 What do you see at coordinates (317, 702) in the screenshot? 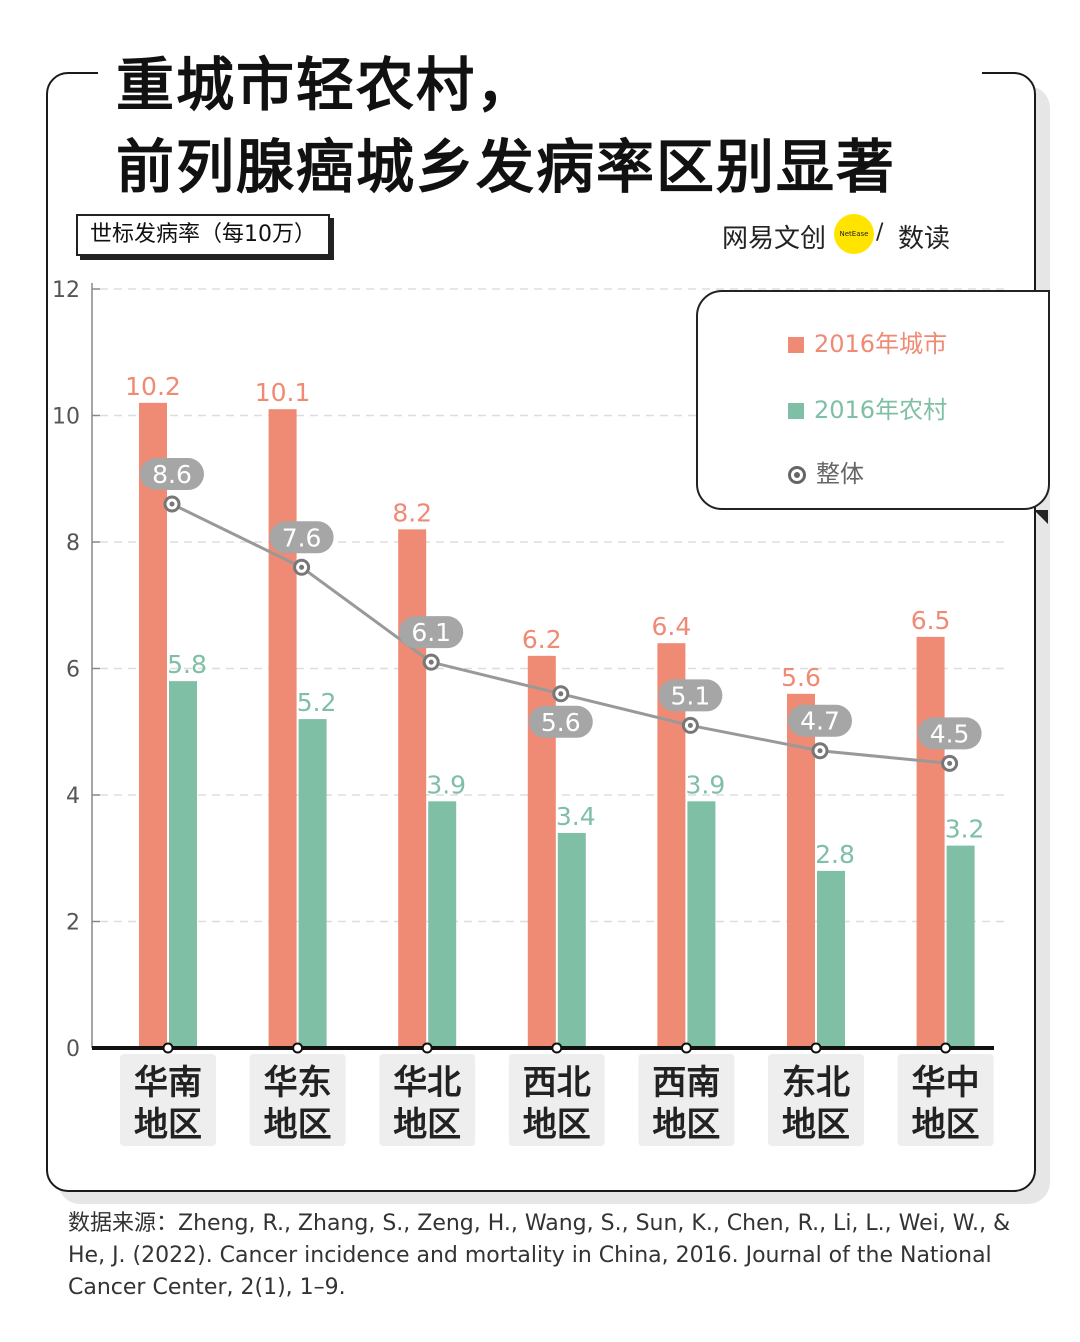
I see `data-label-rural: 5.2` at bounding box center [317, 702].